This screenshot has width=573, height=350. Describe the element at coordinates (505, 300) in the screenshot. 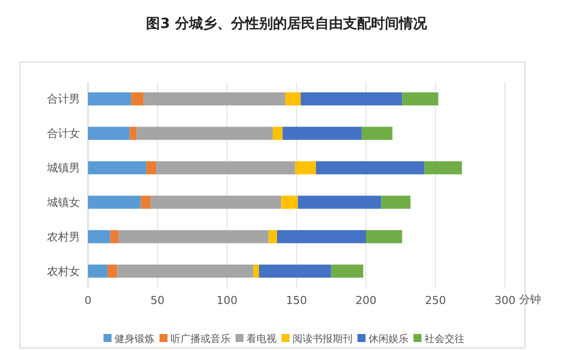

I see `x-tick-label: 300` at that location.